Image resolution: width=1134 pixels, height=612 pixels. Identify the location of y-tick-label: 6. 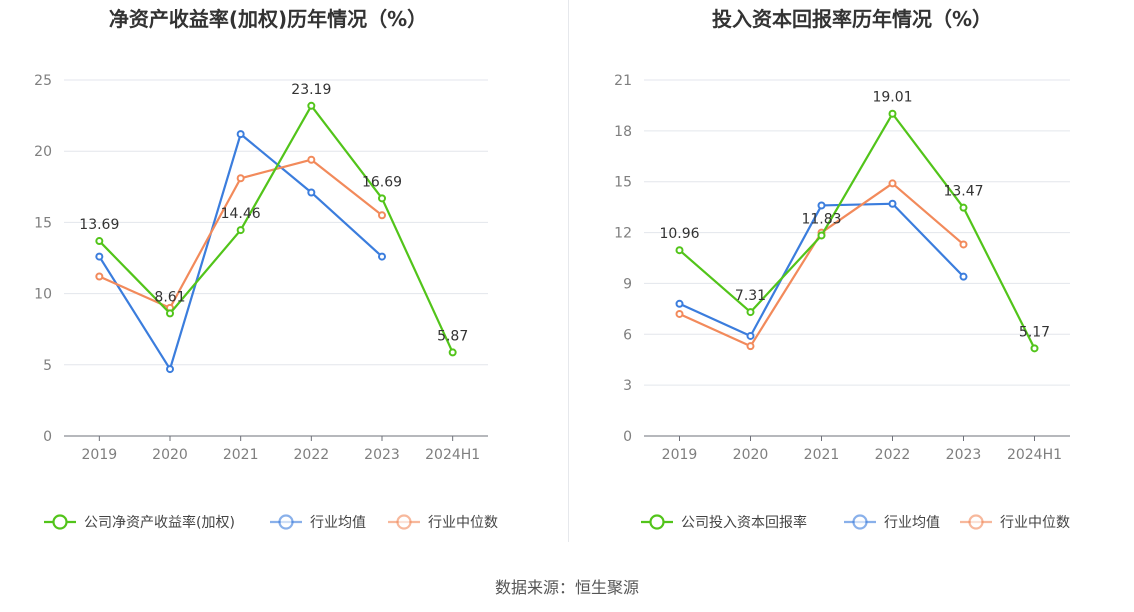
(627, 335).